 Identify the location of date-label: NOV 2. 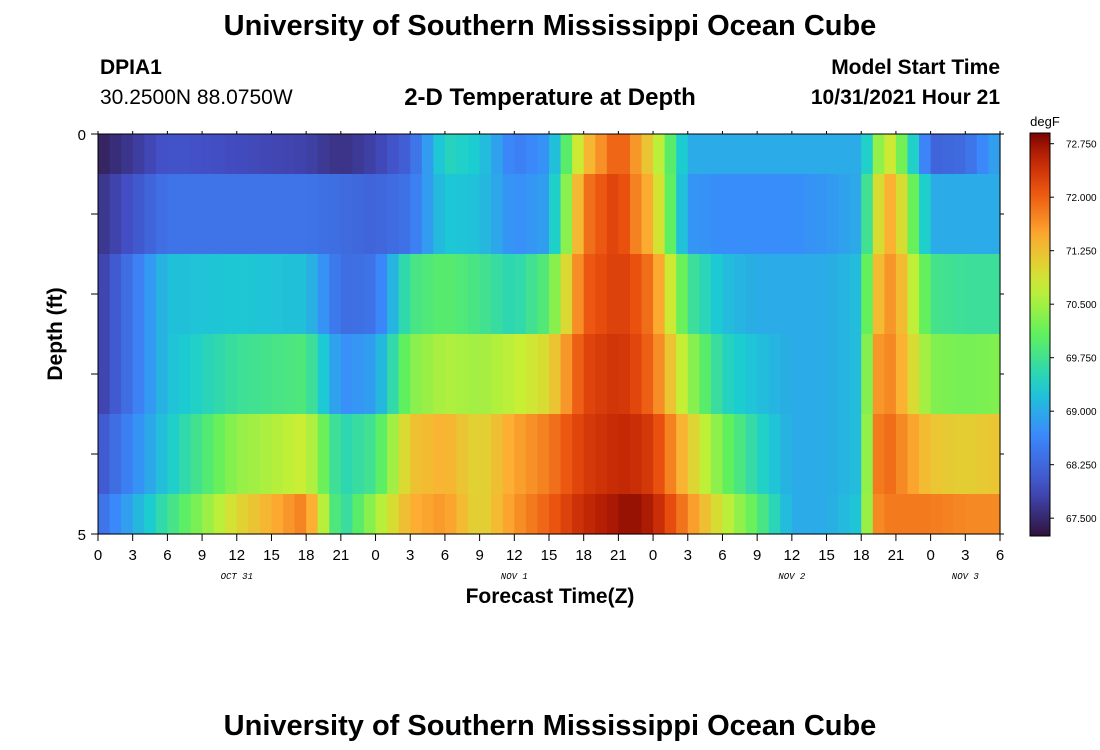
(792, 577).